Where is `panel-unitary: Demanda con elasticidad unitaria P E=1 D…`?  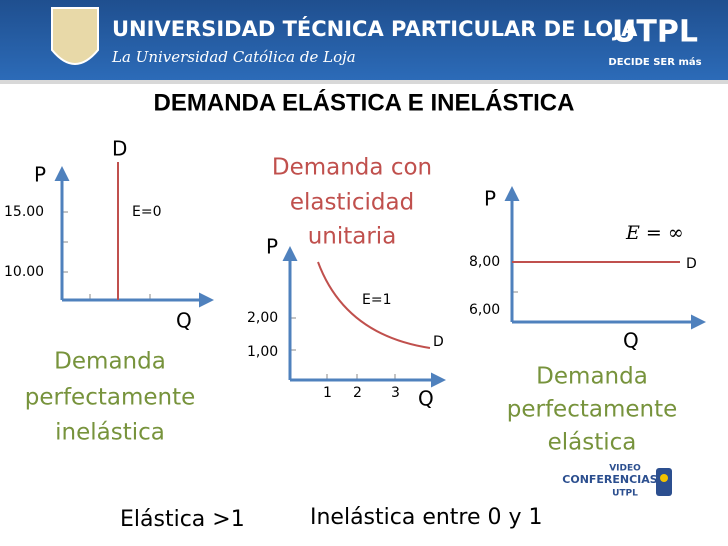
panel-unitary: Demanda con elasticidad unitaria P E=1 D… is located at coordinates (346, 283).